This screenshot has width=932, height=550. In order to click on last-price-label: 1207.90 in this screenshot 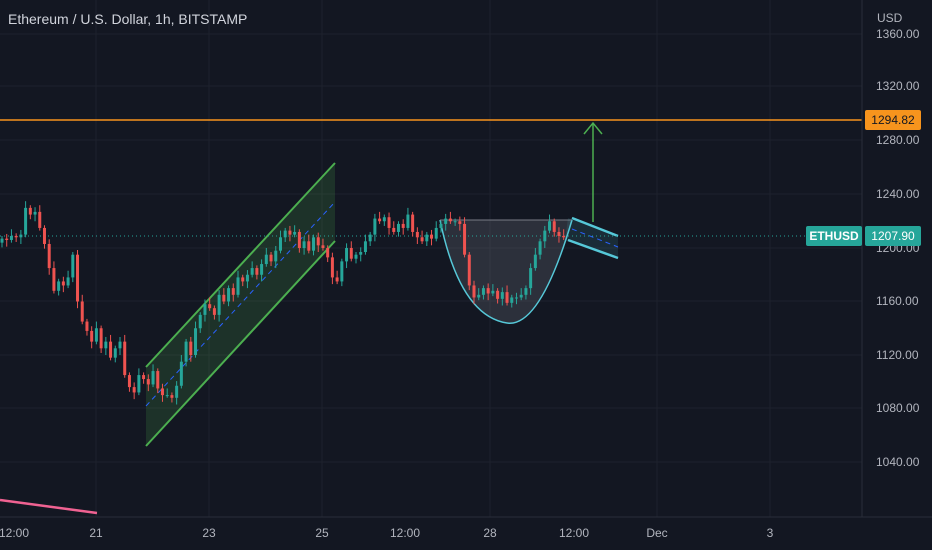, I will do `click(893, 236)`.